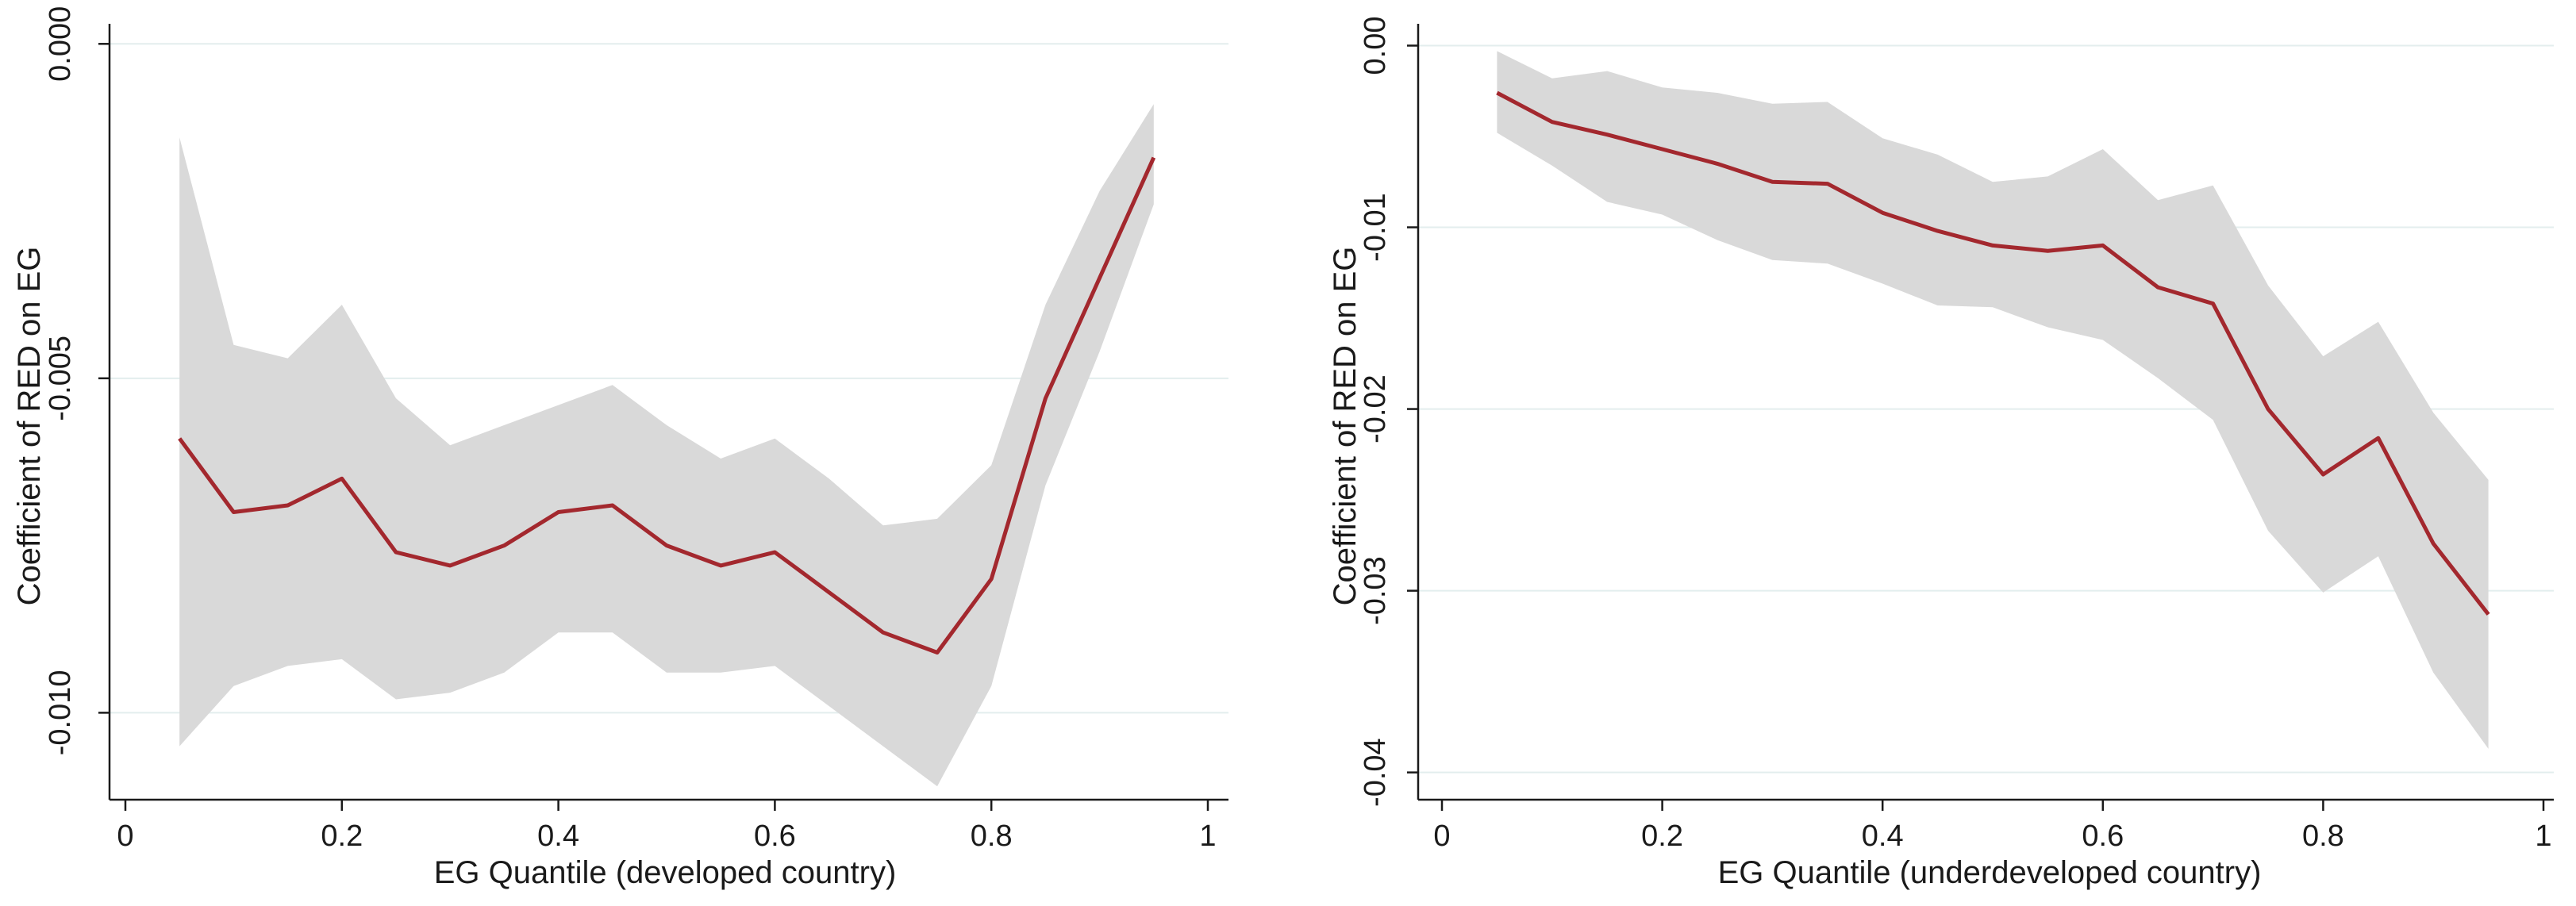  Describe the element at coordinates (1375, 409) in the screenshot. I see `y-tick-label-2: -0.02` at that location.